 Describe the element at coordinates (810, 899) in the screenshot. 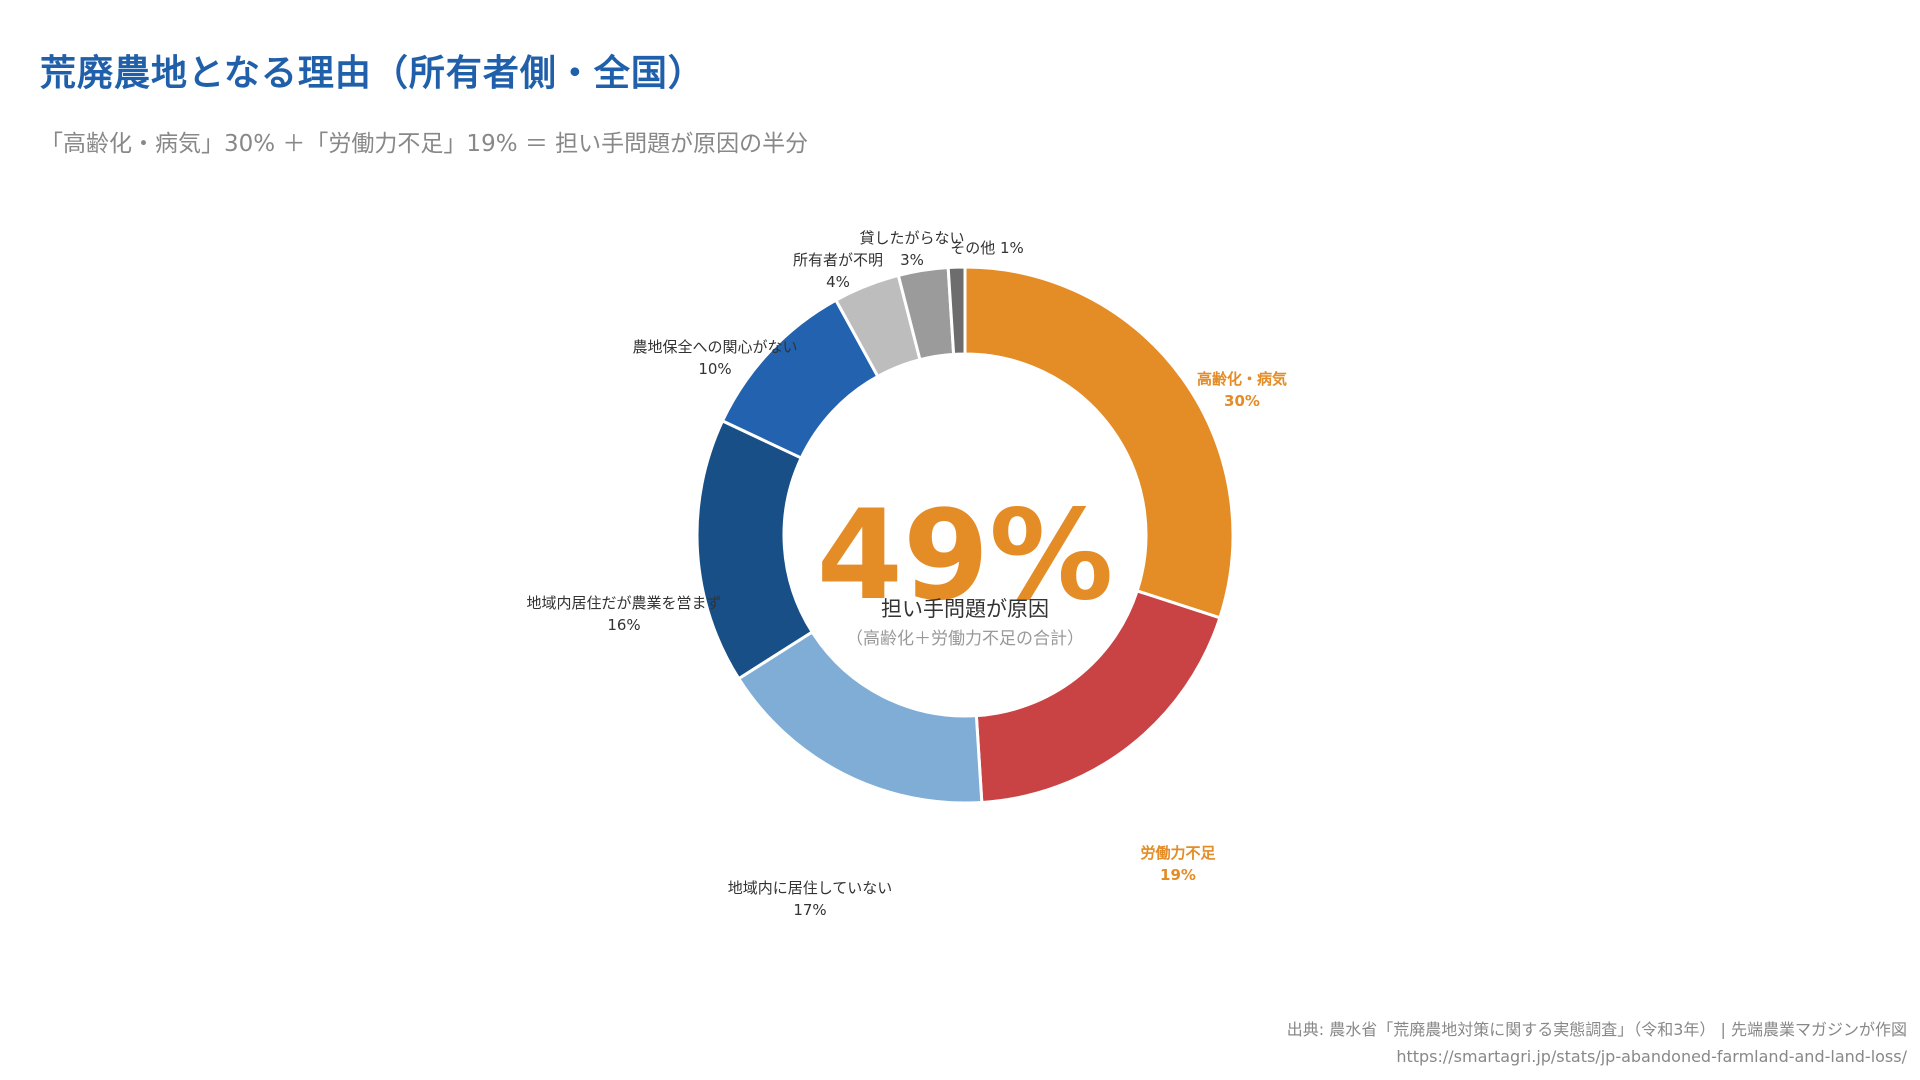

I see `slice-label-3: 地域内に居住していない 17%` at that location.